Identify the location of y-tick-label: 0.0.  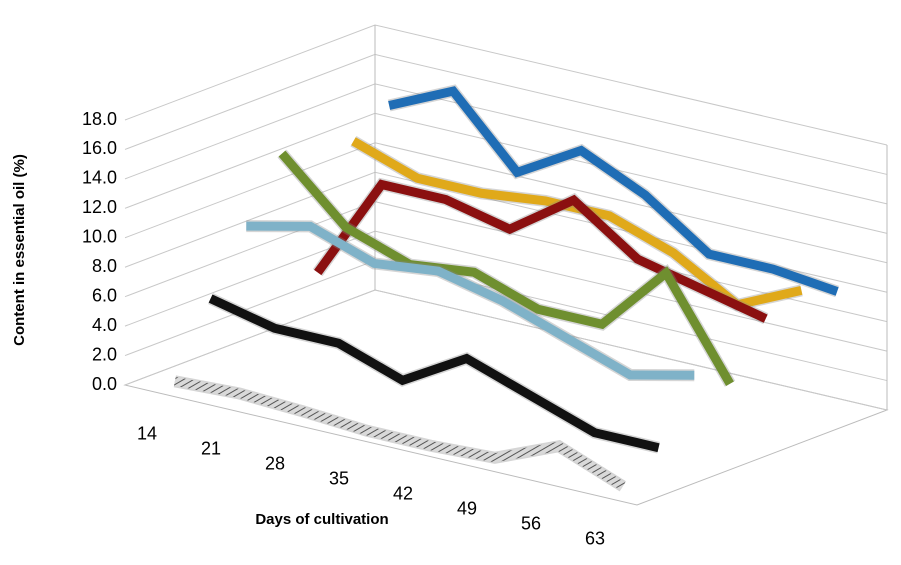
(104, 384).